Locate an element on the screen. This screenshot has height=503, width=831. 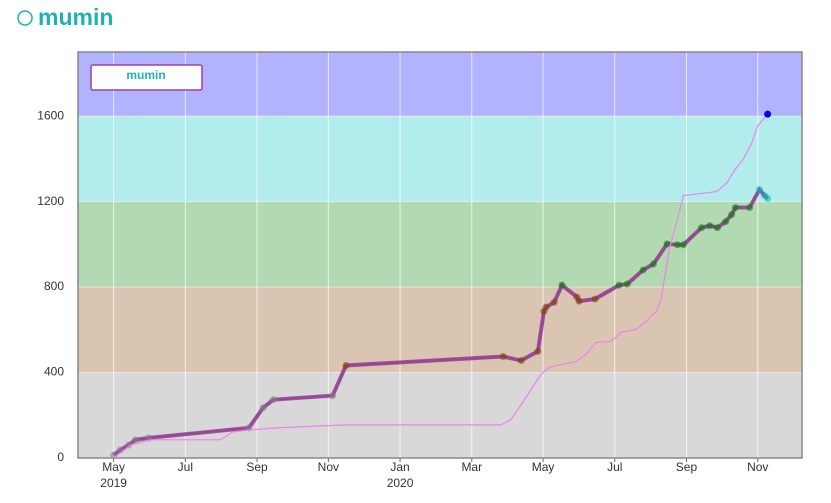
x-tick-label: Mar is located at coordinates (471, 467).